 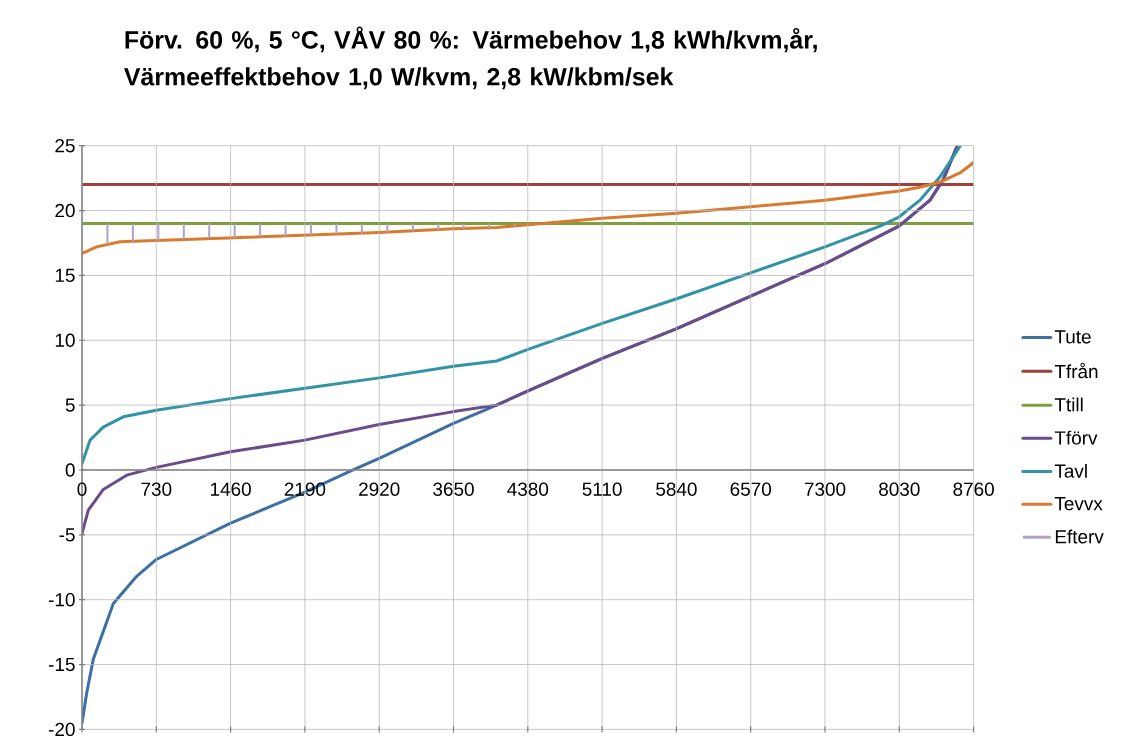 I want to click on y-tick-label: 20, so click(x=65, y=210).